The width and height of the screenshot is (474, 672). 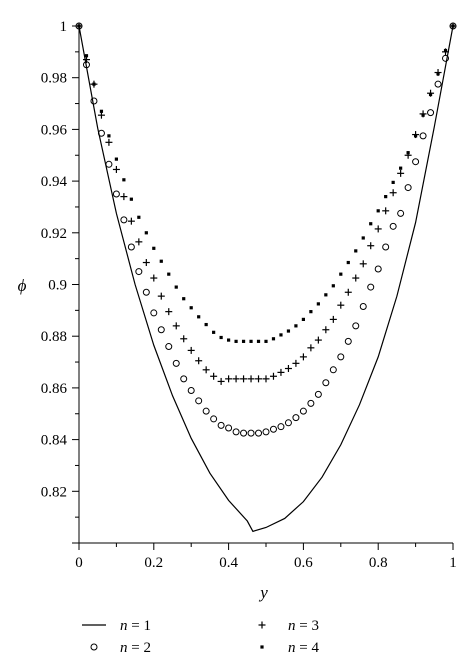 What do you see at coordinates (263, 592) in the screenshot?
I see `x-axis-label: y` at bounding box center [263, 592].